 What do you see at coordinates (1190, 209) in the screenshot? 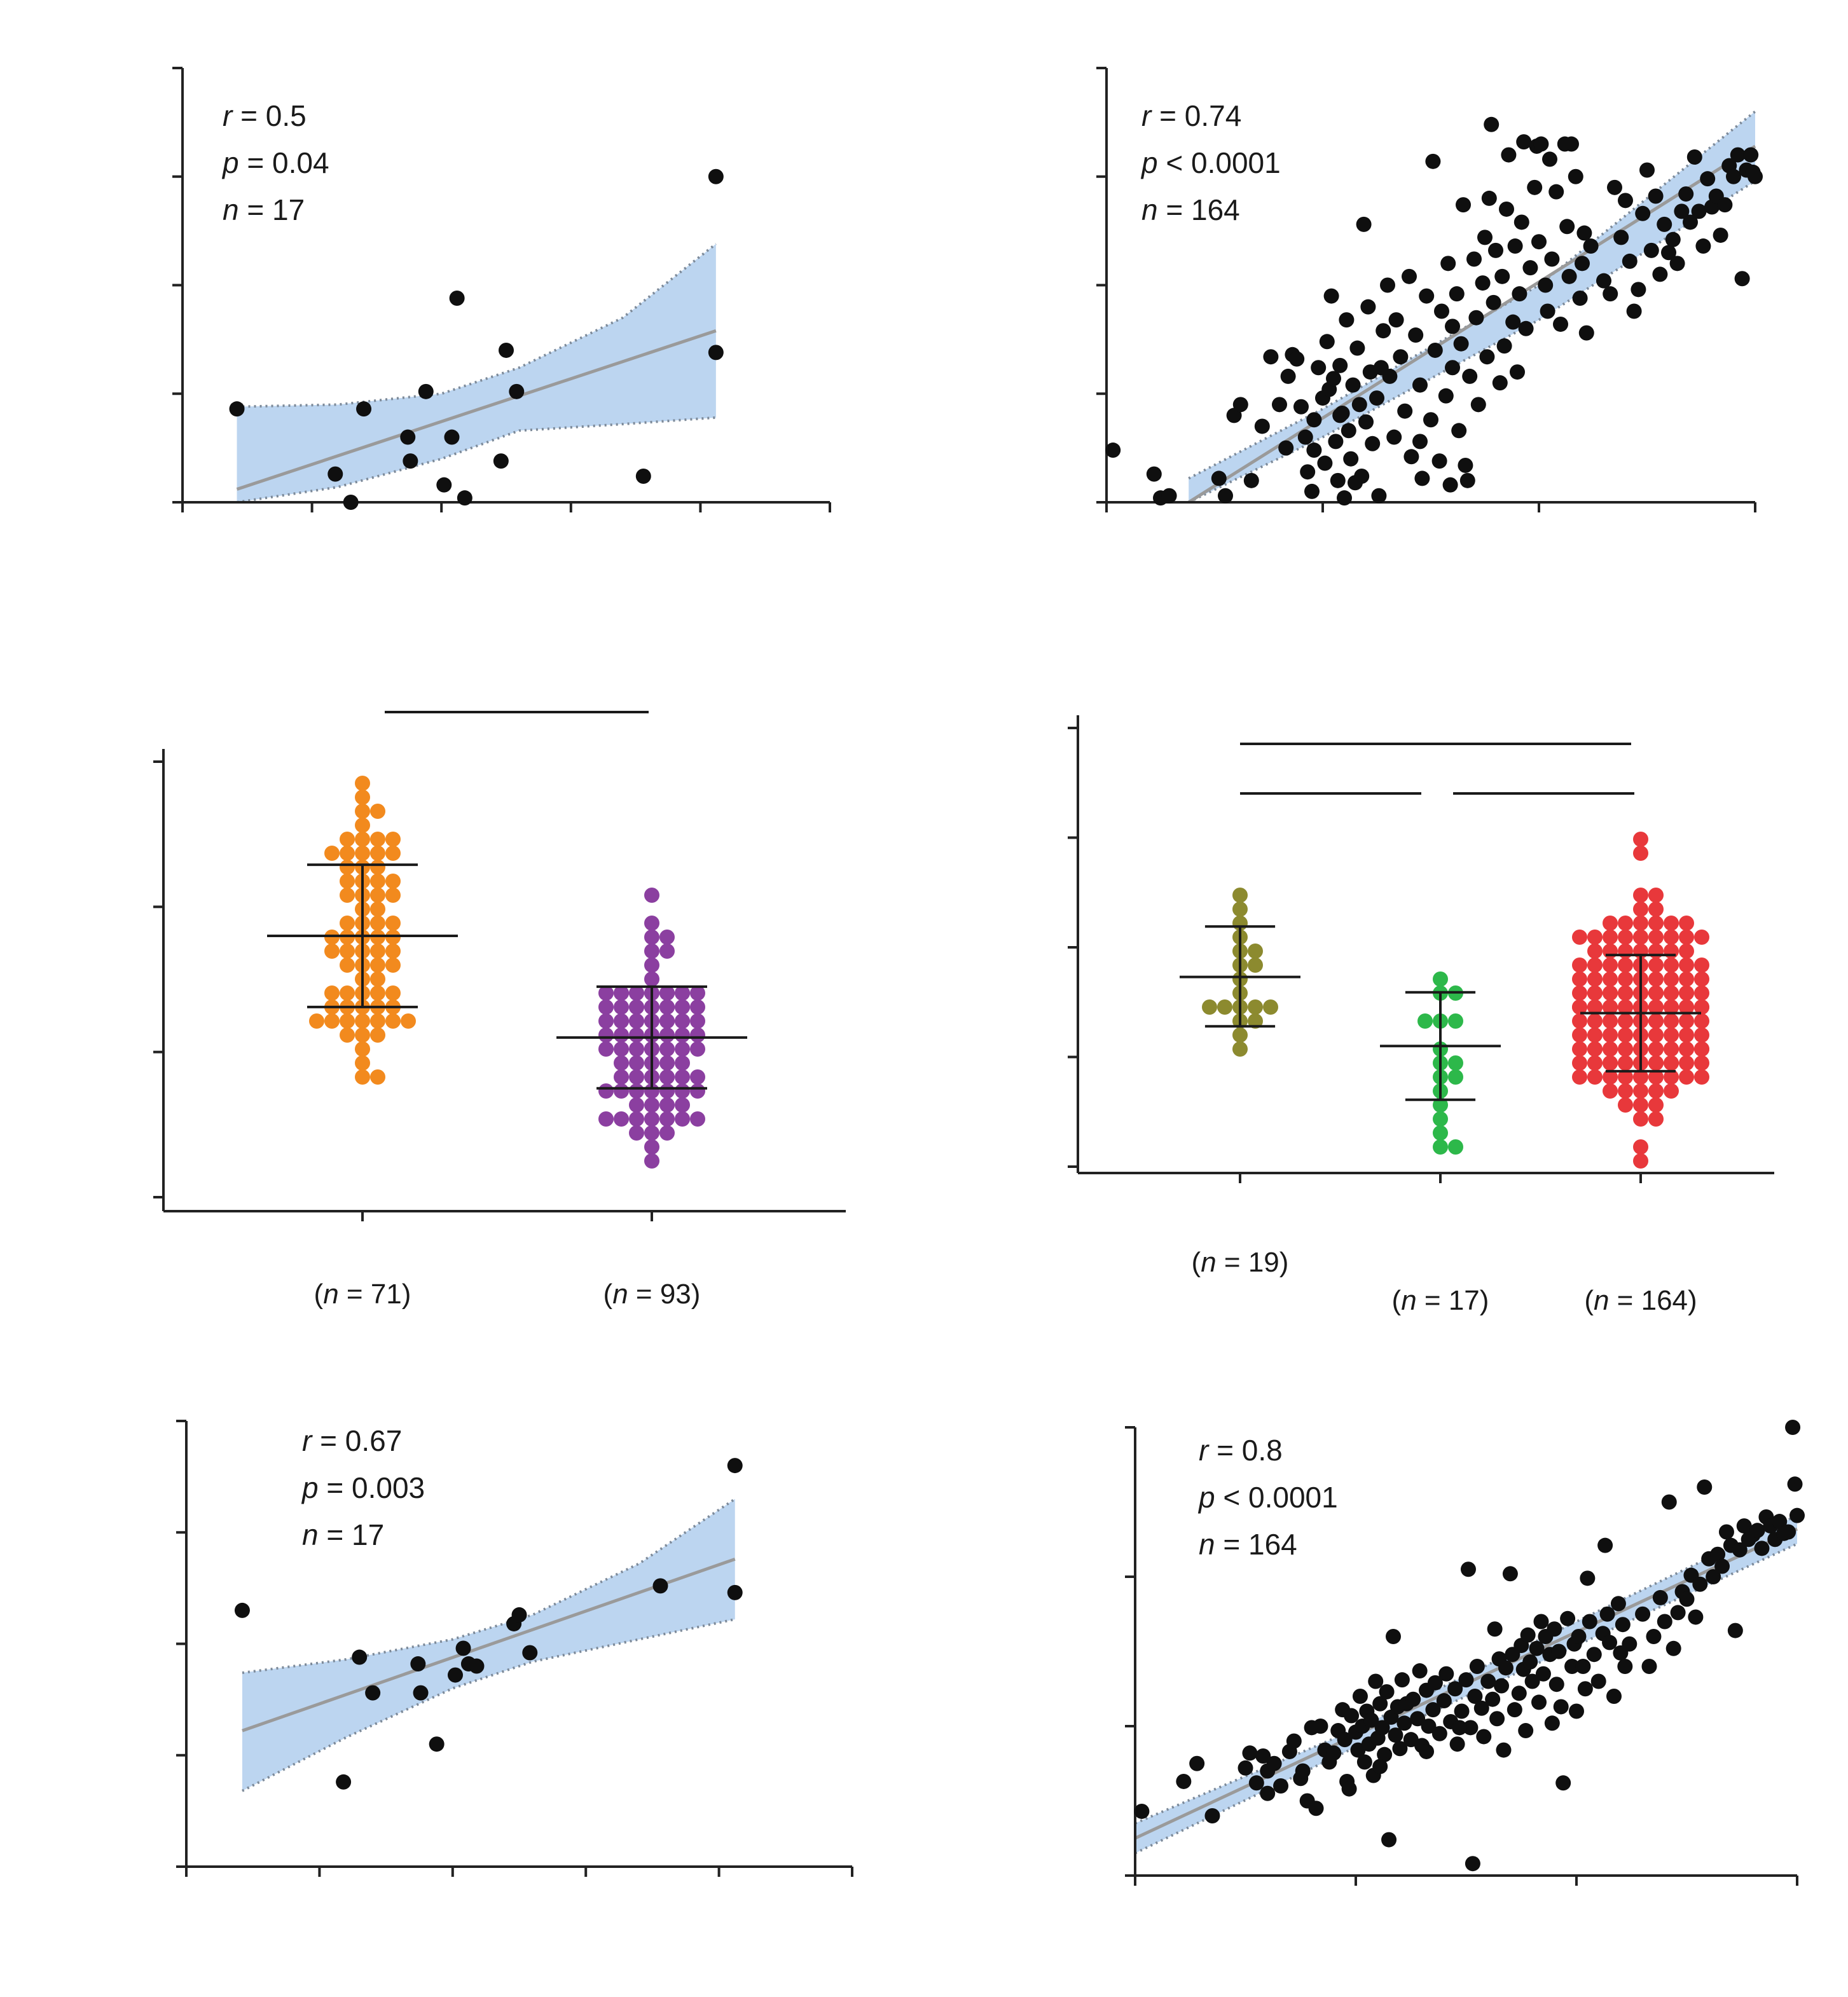
I see `n-stat: n = 164` at bounding box center [1190, 209].